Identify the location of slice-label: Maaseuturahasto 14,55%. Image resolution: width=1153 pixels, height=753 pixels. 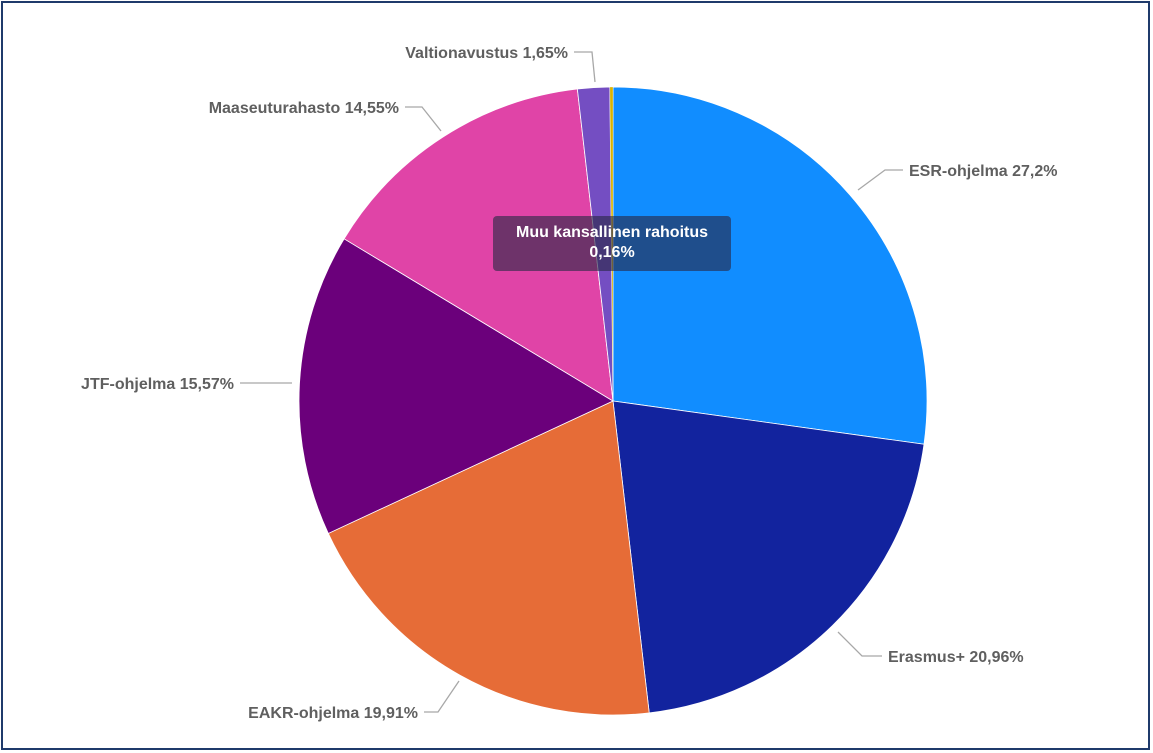
(304, 108).